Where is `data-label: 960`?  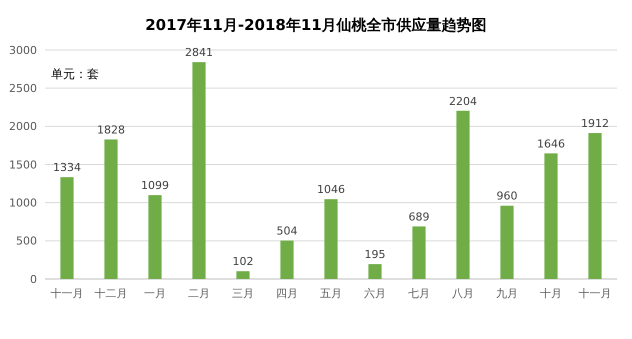 data-label: 960 is located at coordinates (507, 196).